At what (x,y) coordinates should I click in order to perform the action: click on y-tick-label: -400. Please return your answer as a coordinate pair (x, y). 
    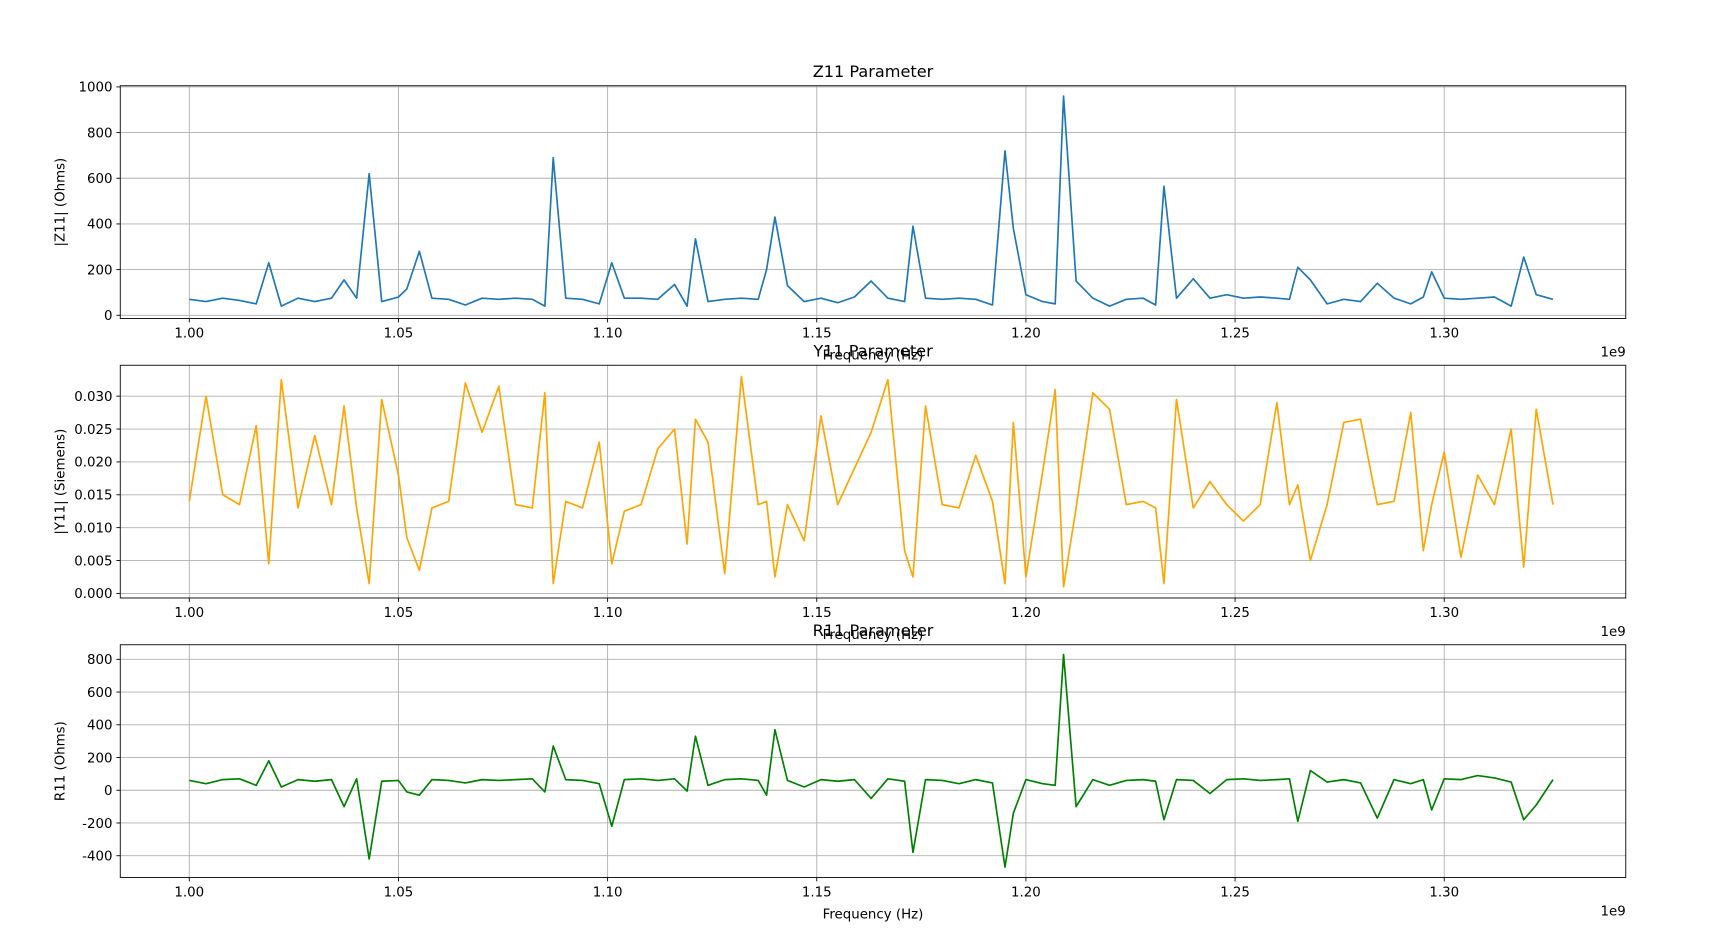
    Looking at the image, I should click on (97, 857).